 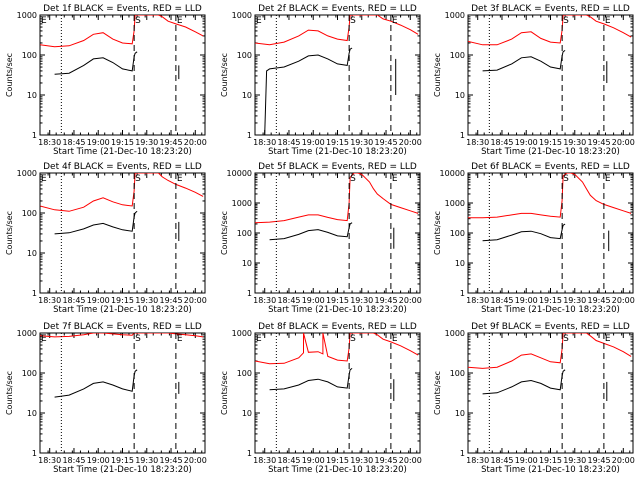 What do you see at coordinates (550, 167) in the screenshot?
I see `chart-title: Det 6f BLACK = Events, RED = LLD` at bounding box center [550, 167].